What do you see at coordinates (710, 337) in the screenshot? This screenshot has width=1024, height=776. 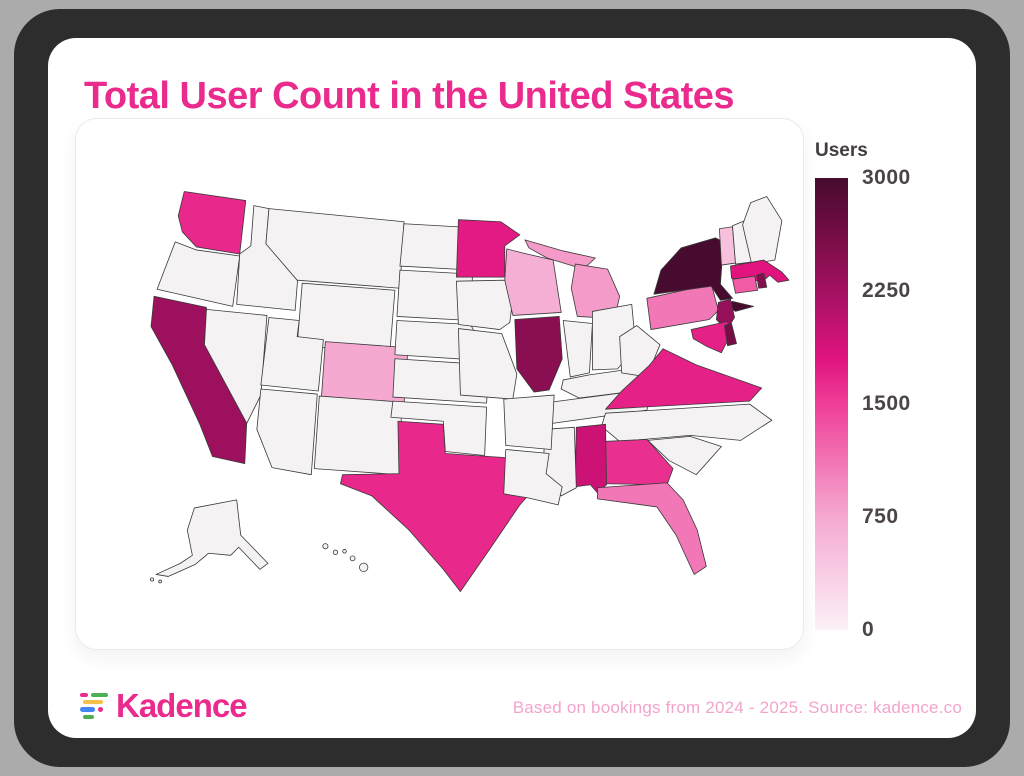 I see `state-md` at bounding box center [710, 337].